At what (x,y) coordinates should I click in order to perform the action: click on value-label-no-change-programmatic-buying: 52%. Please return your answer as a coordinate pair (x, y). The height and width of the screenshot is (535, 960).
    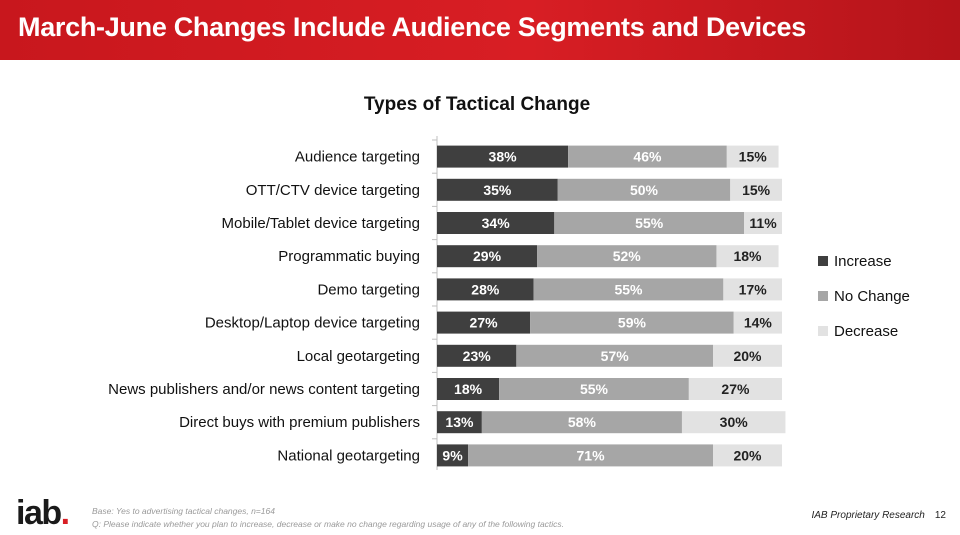
    Looking at the image, I should click on (627, 256).